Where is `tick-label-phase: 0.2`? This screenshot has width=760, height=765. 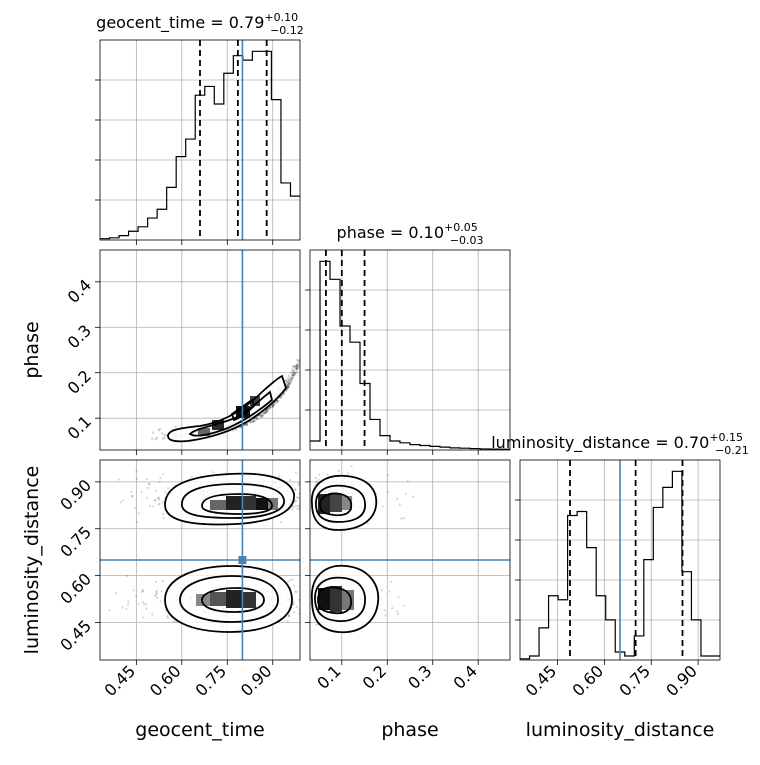
tick-label-phase: 0.2 is located at coordinates (374, 676).